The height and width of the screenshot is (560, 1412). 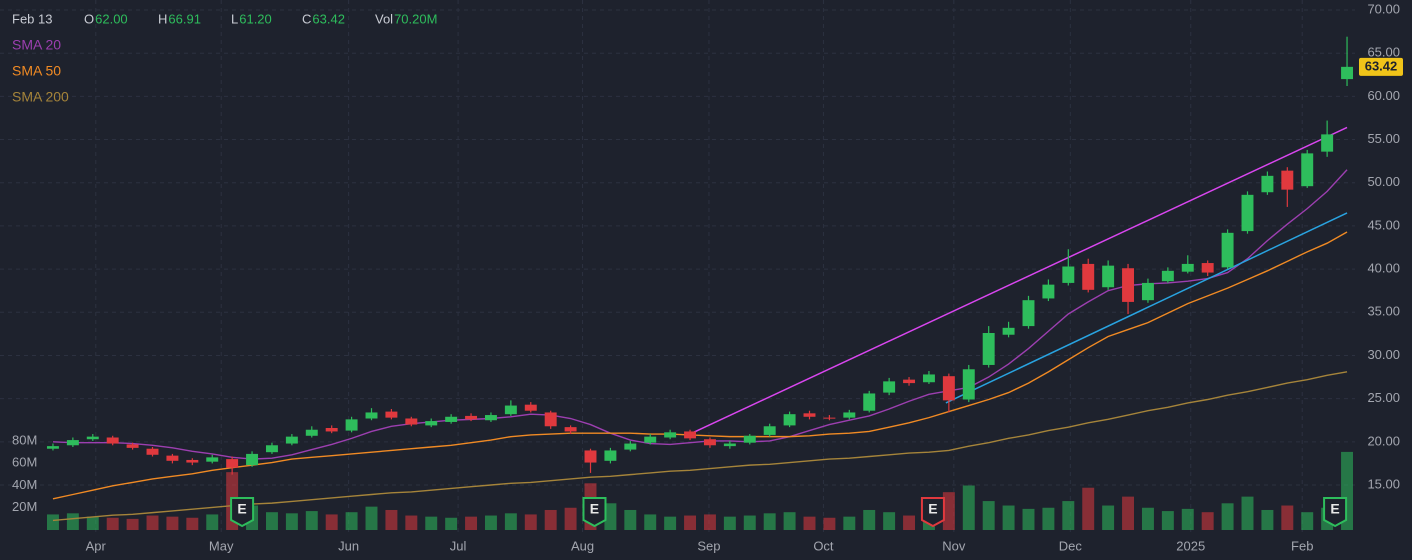 I want to click on x-tick-label: May, so click(x=221, y=545).